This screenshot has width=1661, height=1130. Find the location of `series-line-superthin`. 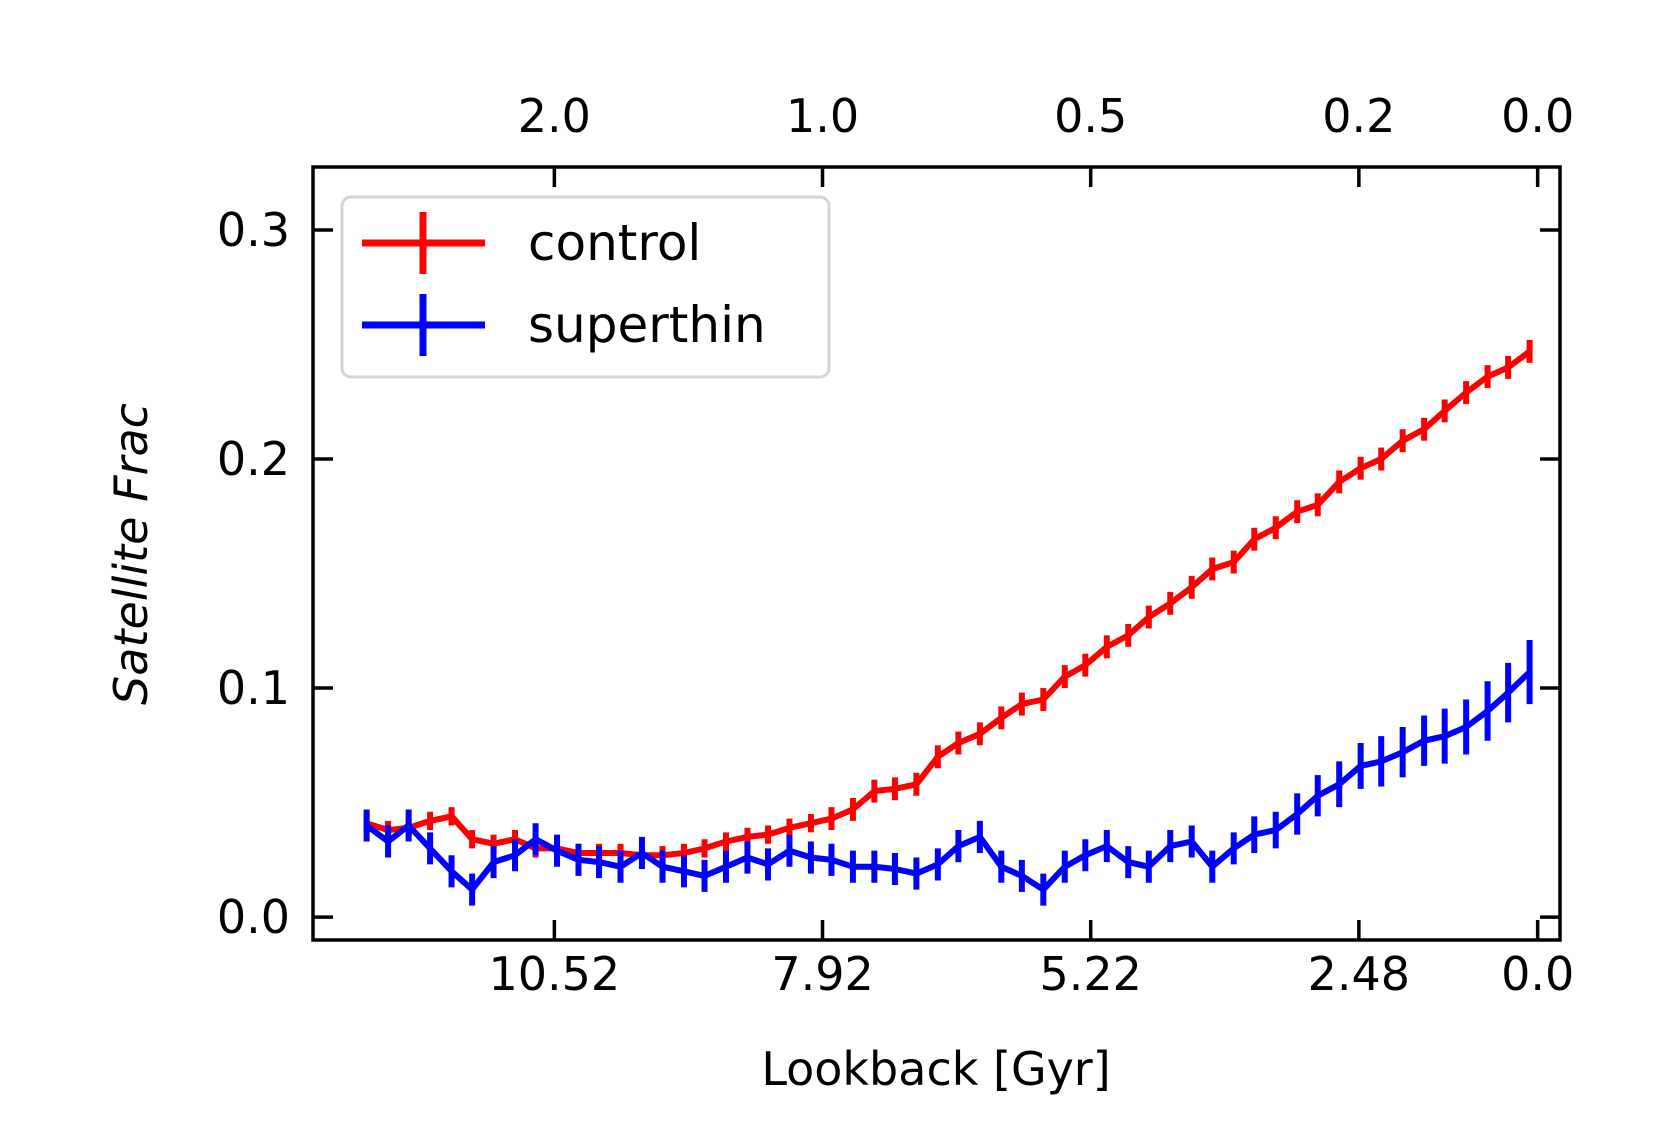

series-line-superthin is located at coordinates (948, 781).